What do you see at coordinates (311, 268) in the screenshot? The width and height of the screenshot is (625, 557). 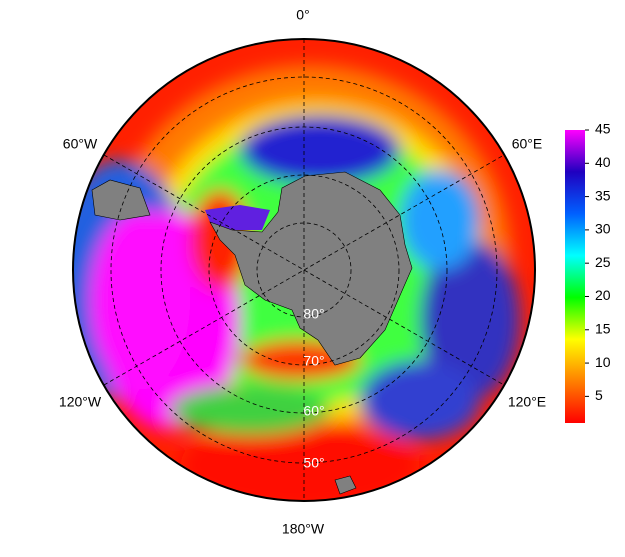 I see `antarctica` at bounding box center [311, 268].